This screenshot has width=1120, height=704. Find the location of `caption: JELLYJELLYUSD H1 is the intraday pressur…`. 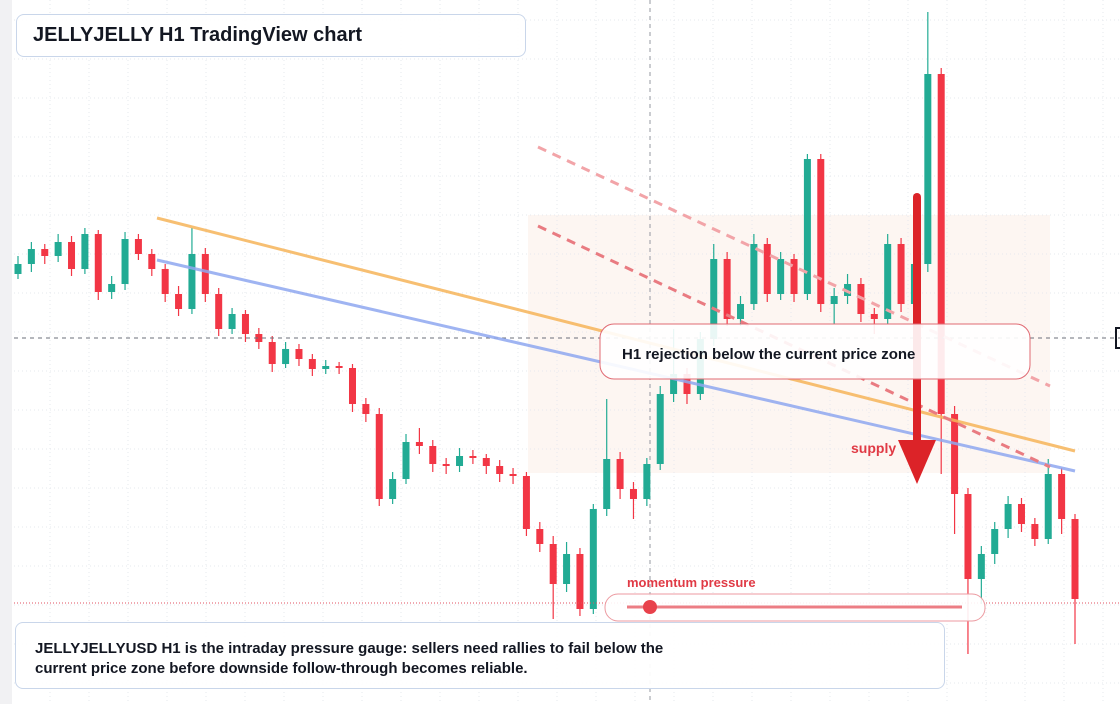

caption: JELLYJELLYUSD H1 is the intraday pressur… is located at coordinates (349, 658).